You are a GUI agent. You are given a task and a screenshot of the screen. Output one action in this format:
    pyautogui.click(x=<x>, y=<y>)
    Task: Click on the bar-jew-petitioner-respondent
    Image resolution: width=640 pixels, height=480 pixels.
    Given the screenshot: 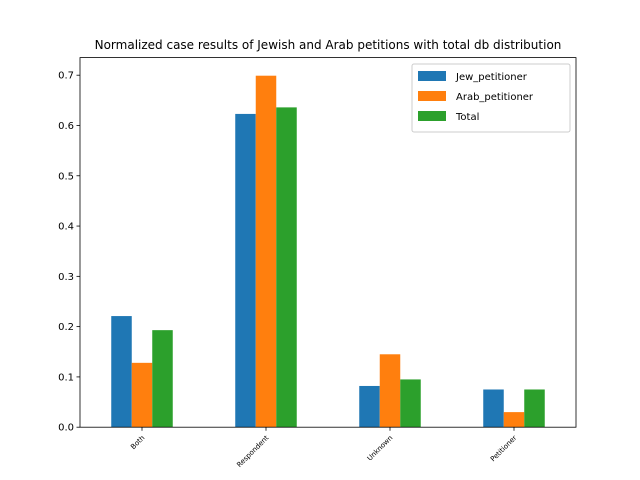 What is the action you would take?
    pyautogui.click(x=245, y=270)
    